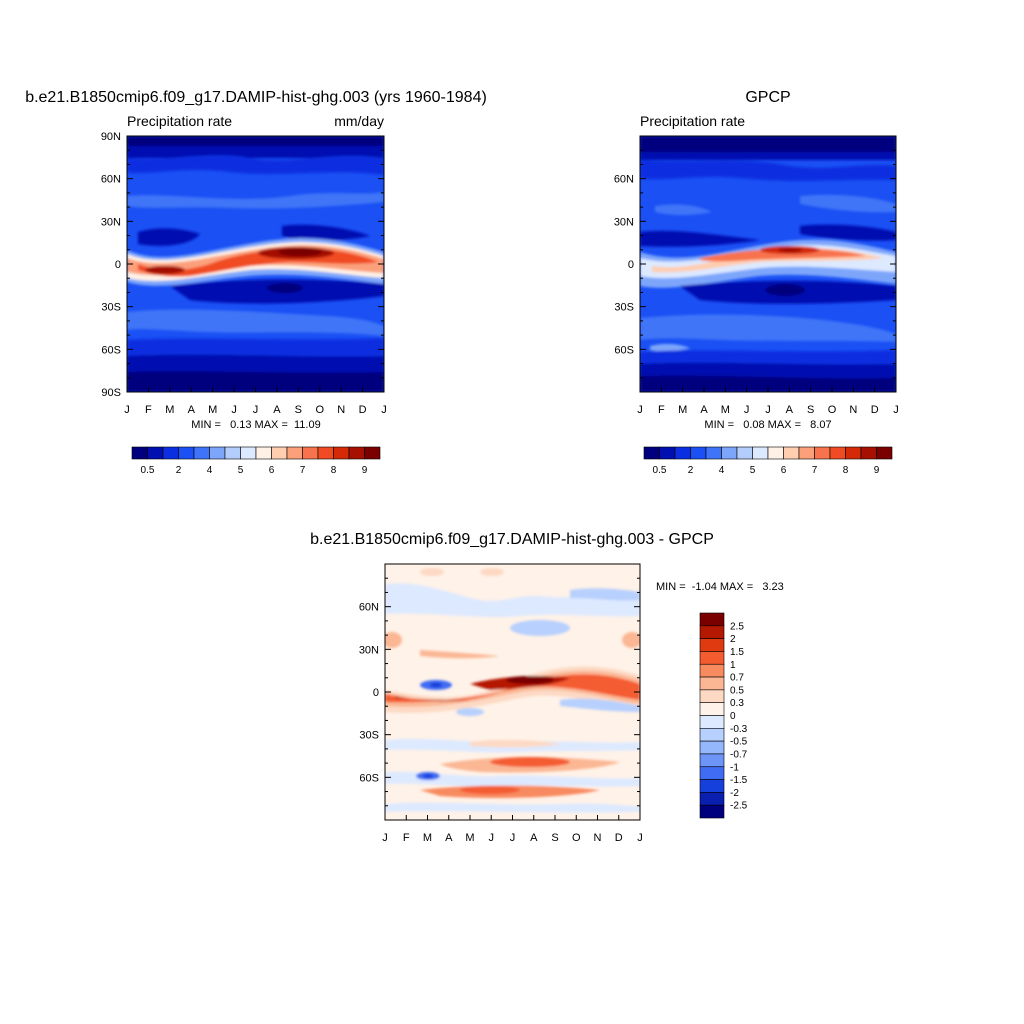 The image size is (1024, 1024). Describe the element at coordinates (255, 425) in the screenshot. I see `panel-model-stats: MIN = 0.13 MAX = 11.09` at that location.